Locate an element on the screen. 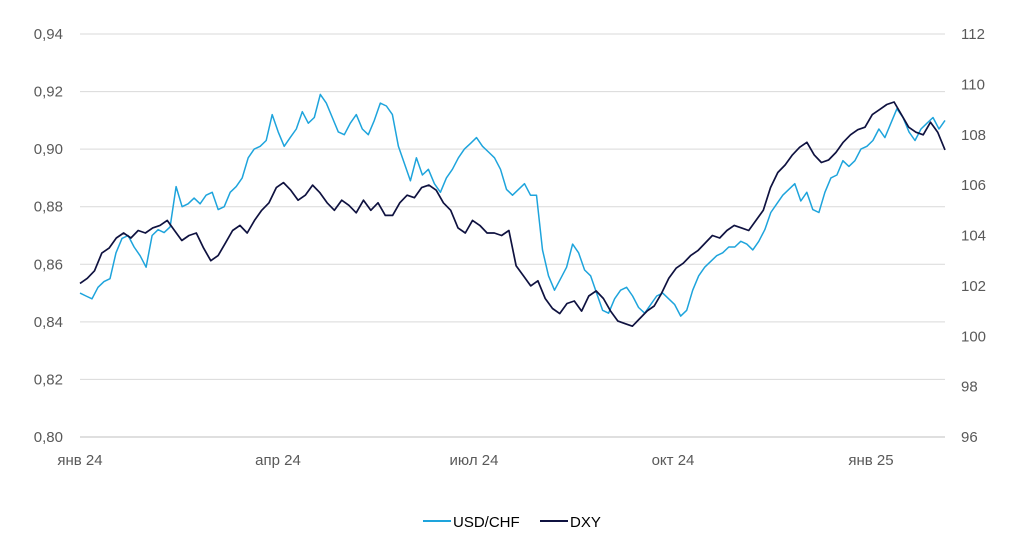  left-tick-label: 0,92 is located at coordinates (48, 92).